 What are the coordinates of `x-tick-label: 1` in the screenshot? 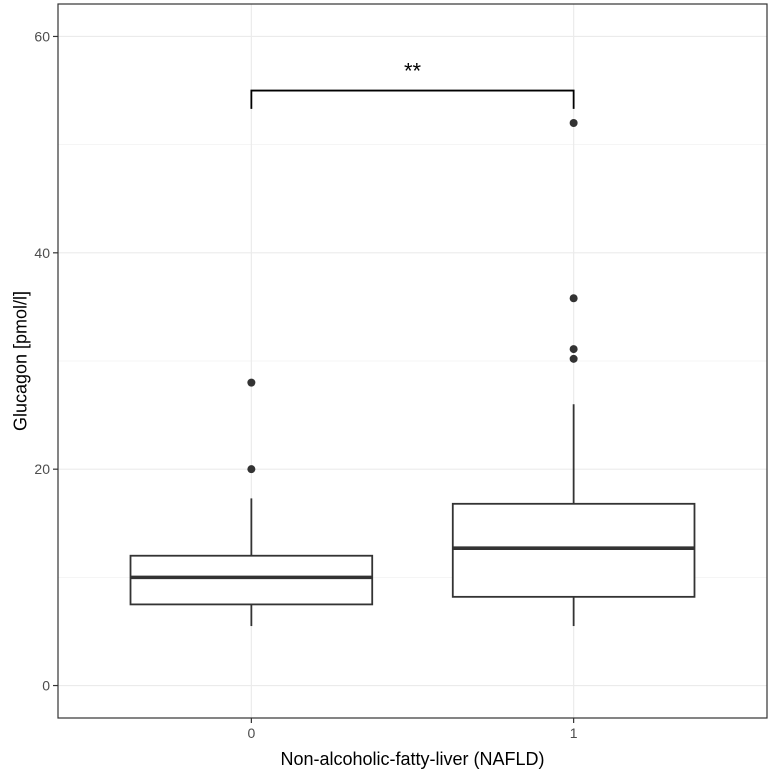 It's located at (574, 733).